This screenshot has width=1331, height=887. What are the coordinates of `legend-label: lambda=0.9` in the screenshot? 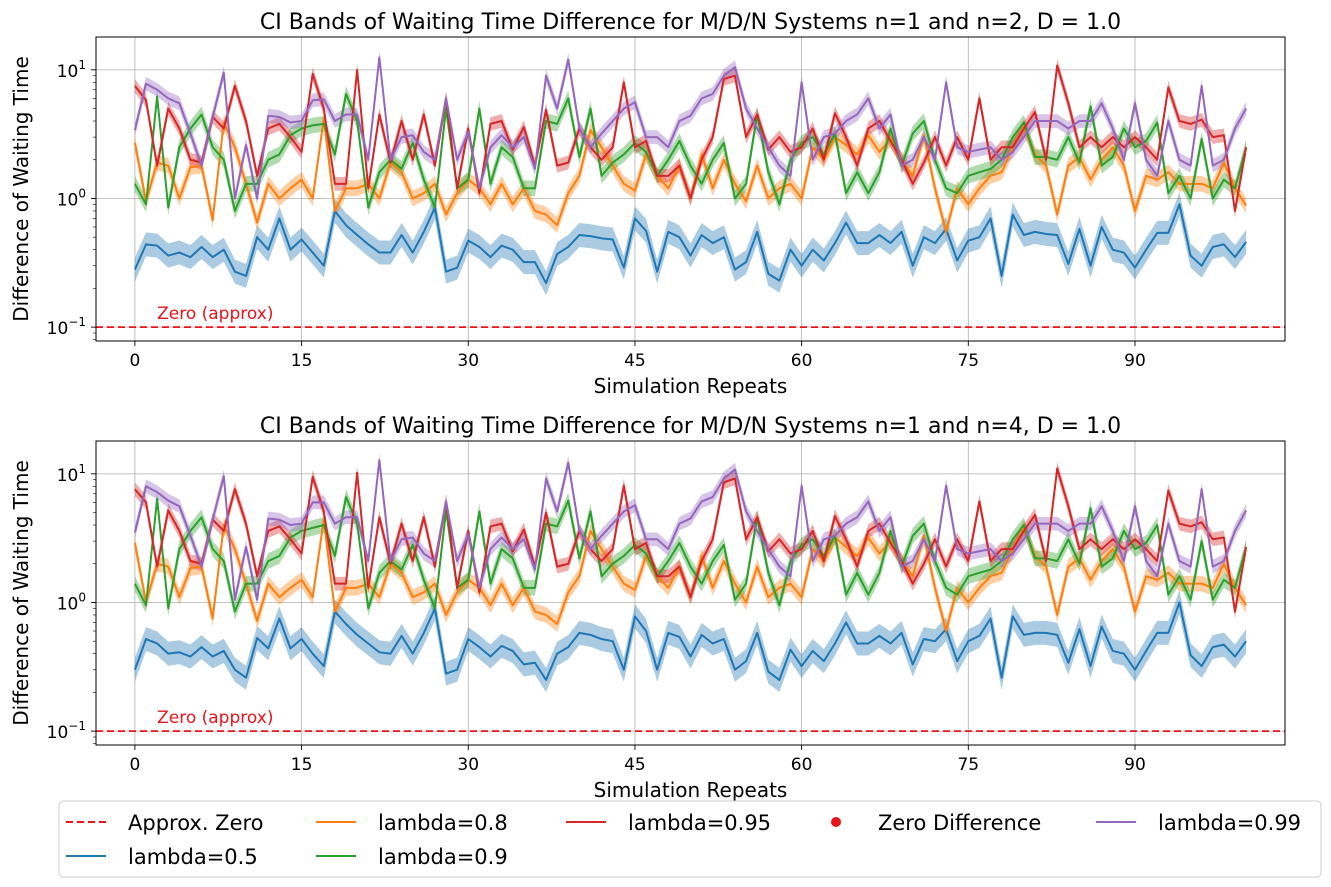 It's located at (443, 857).